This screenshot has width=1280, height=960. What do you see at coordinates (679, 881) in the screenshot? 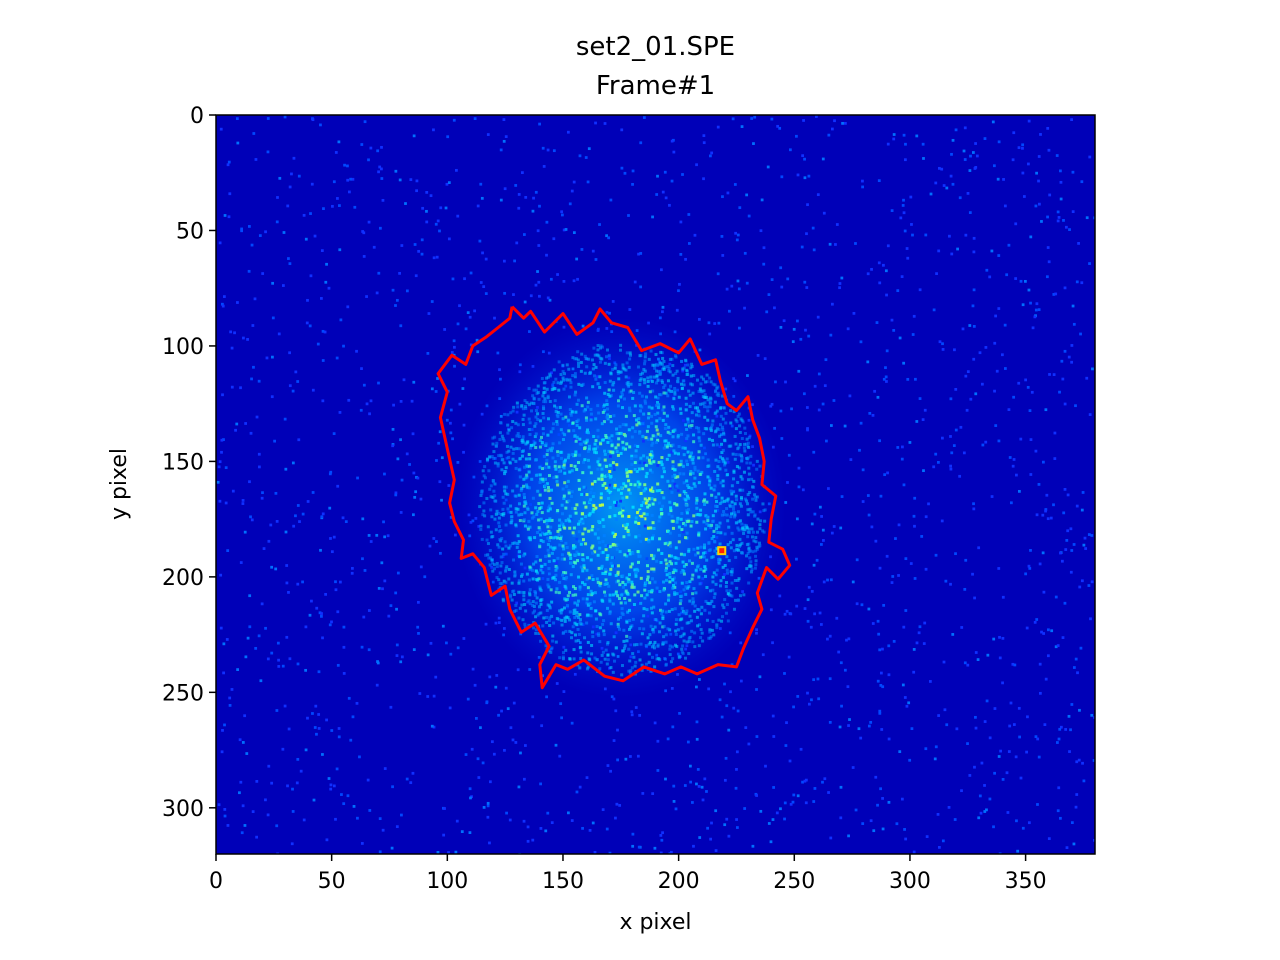
I see `x-tick-label: 200` at bounding box center [679, 881].